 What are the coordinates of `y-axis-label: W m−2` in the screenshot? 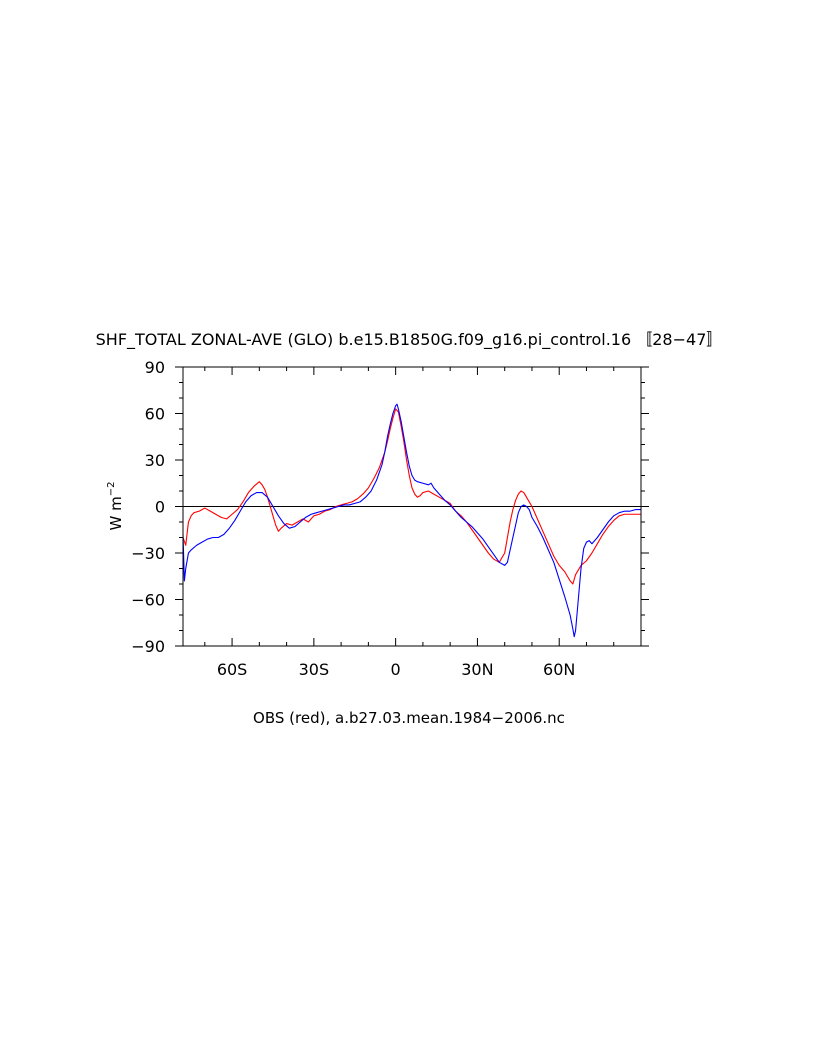 It's located at (115, 506).